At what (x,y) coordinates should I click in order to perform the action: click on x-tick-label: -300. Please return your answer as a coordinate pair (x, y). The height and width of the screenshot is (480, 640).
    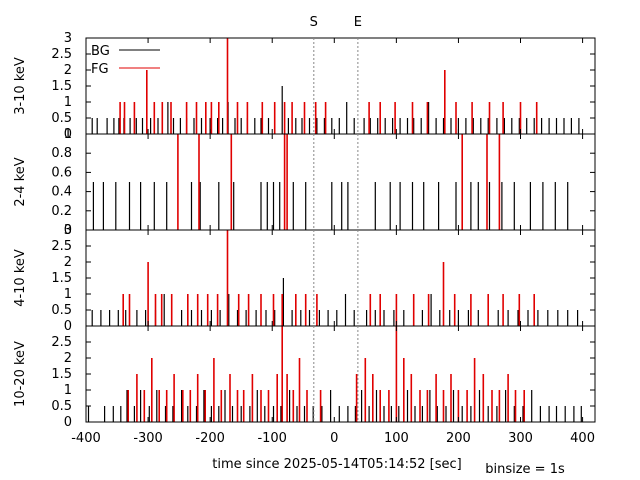
    Looking at the image, I should click on (148, 438).